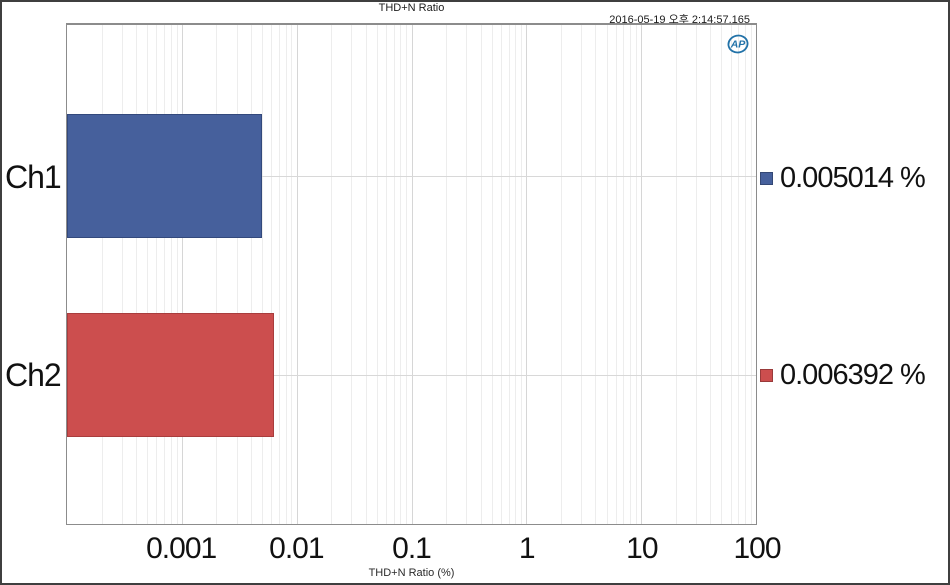 The image size is (950, 585). I want to click on svg-text: AP, so click(738, 45).